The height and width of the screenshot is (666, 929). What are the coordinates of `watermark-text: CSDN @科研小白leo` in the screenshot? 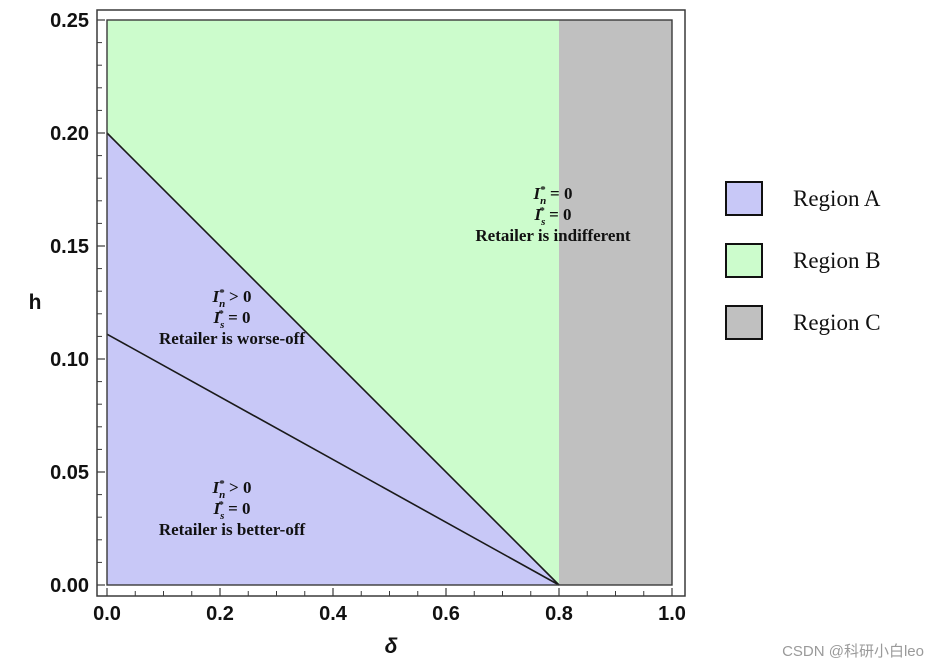 It's located at (853, 651).